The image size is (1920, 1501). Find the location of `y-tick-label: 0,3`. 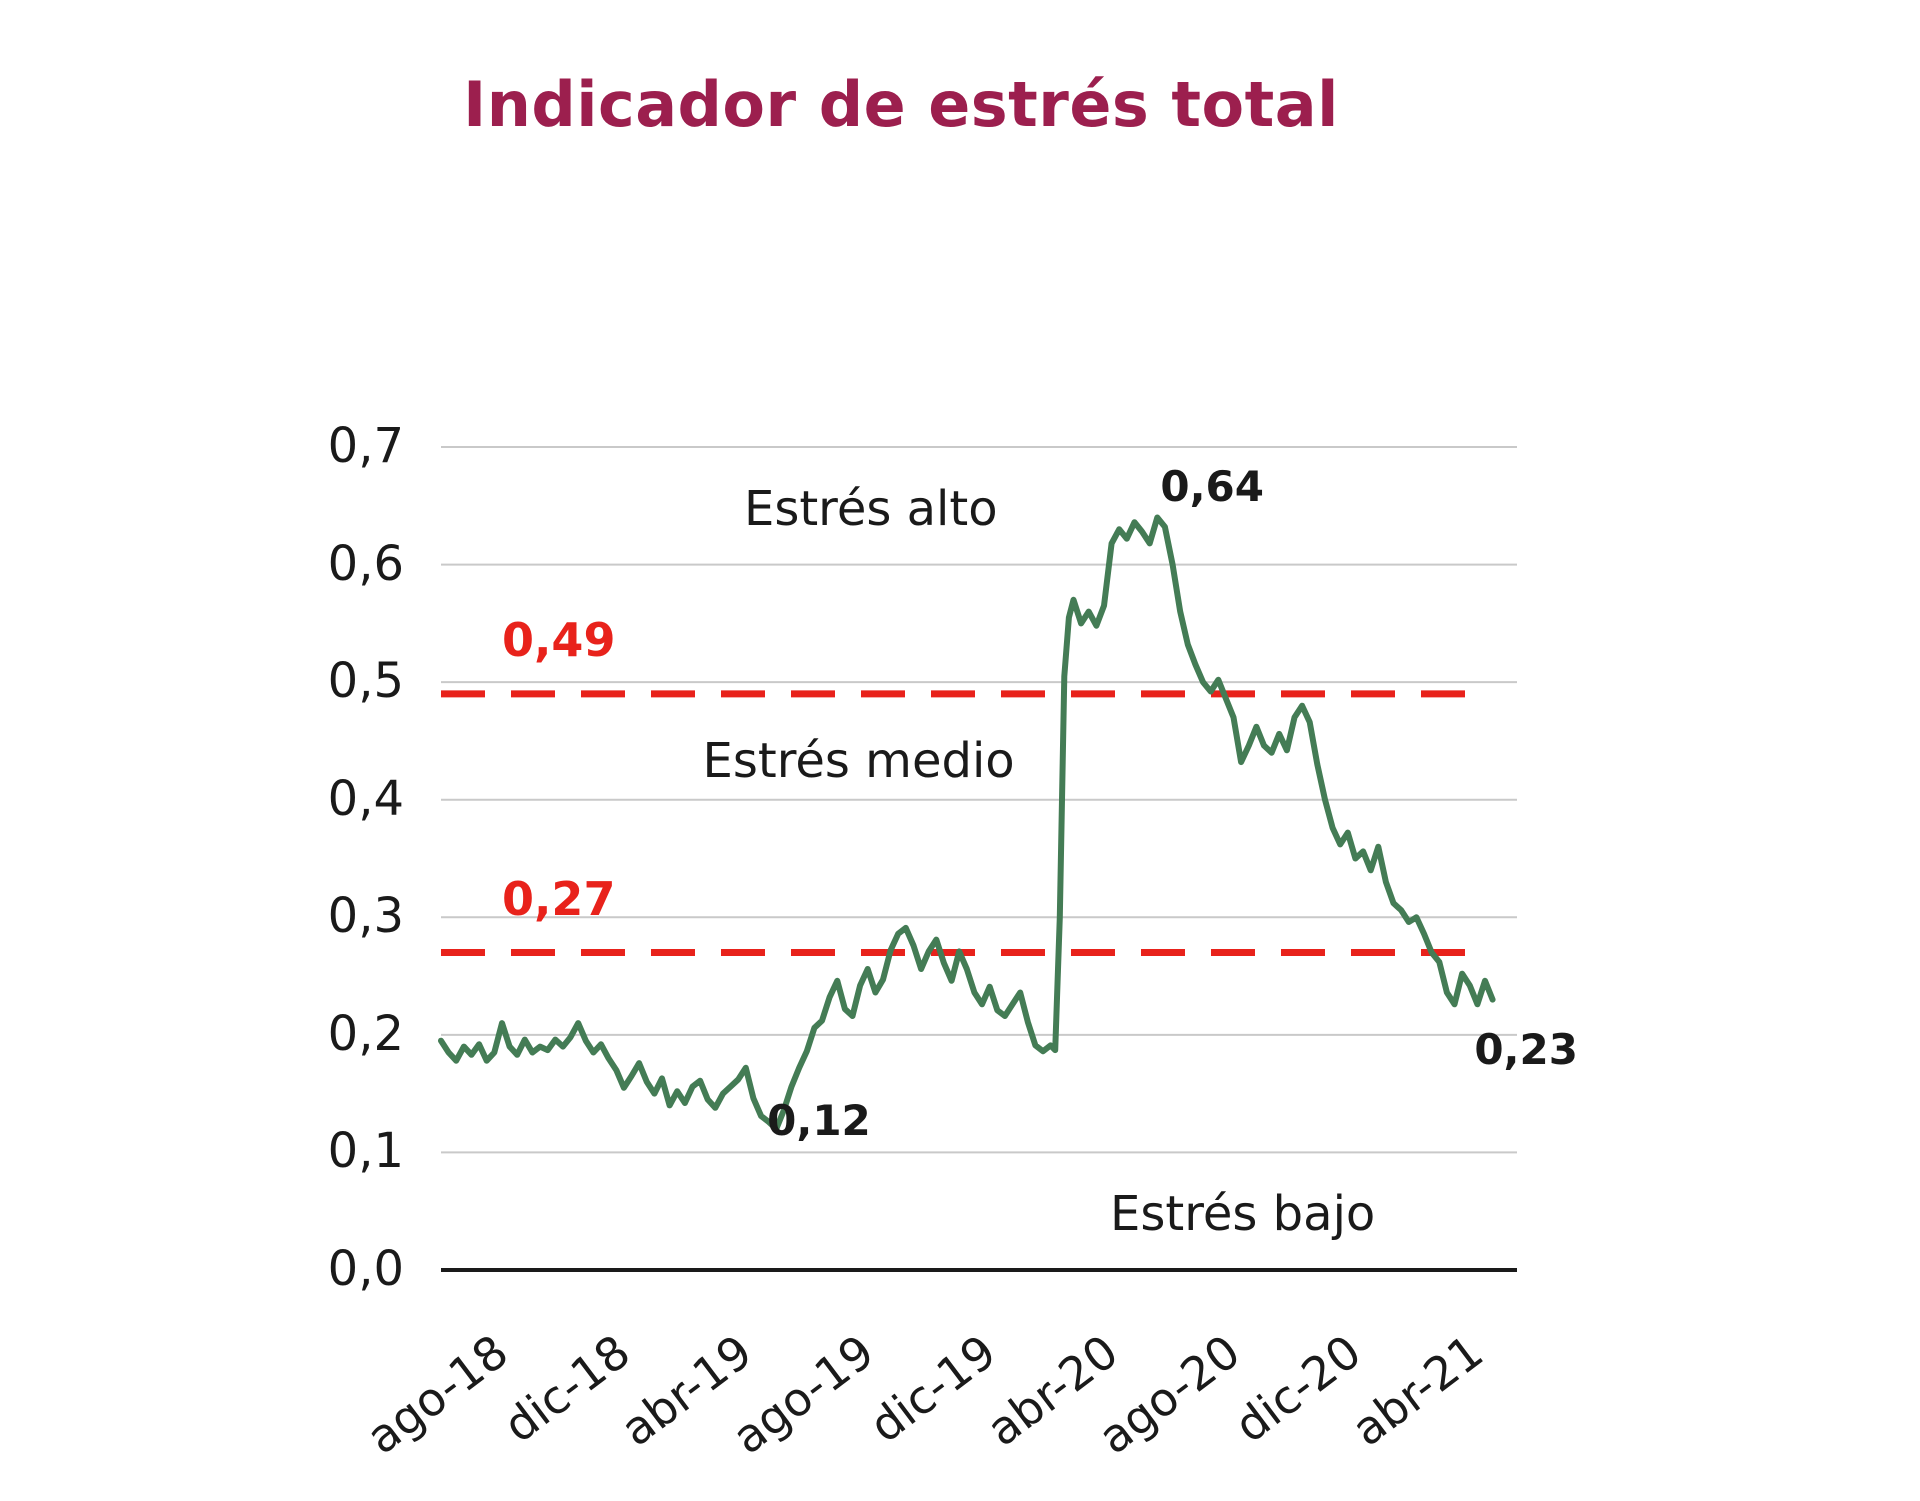

y-tick-label: 0,3 is located at coordinates (365, 916).